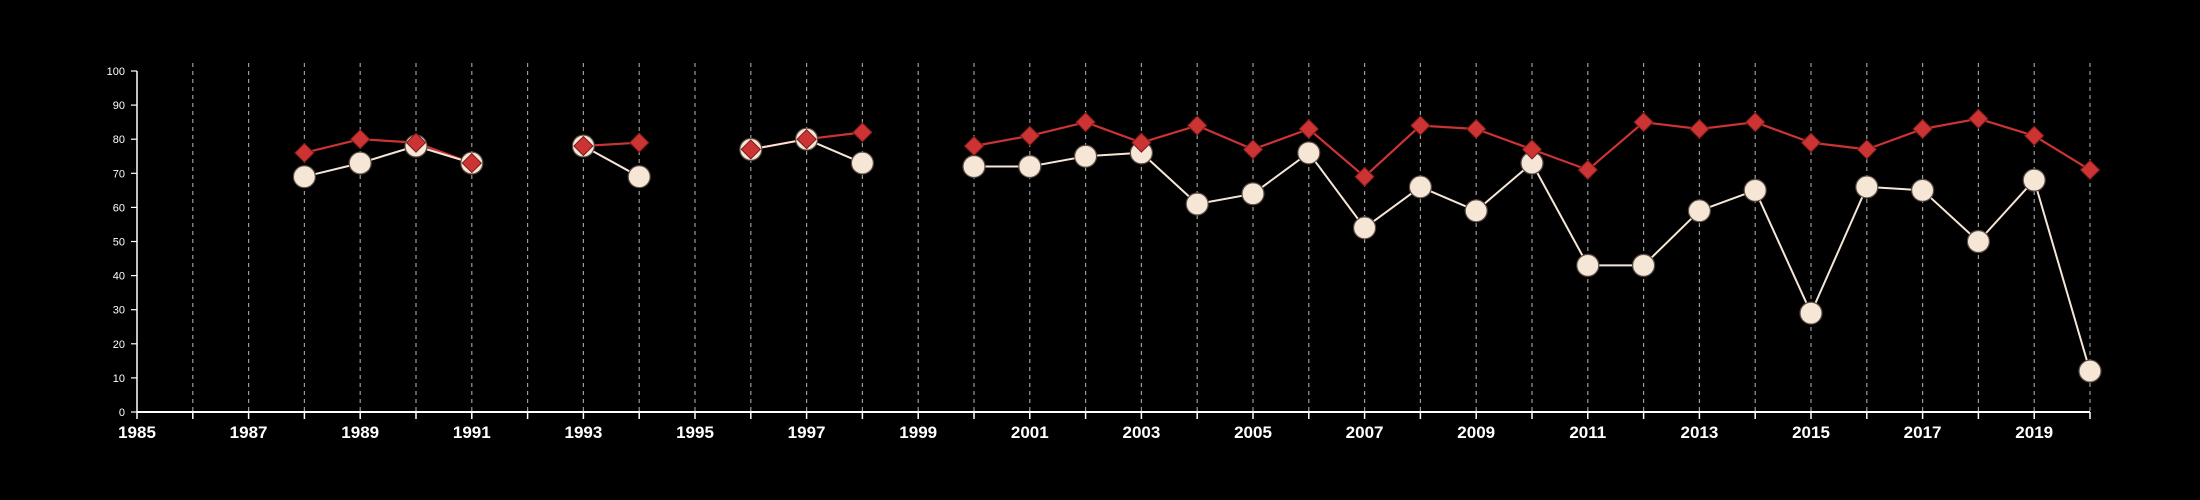 This screenshot has width=2200, height=500. I want to click on y-tick-label: 20, so click(119, 345).